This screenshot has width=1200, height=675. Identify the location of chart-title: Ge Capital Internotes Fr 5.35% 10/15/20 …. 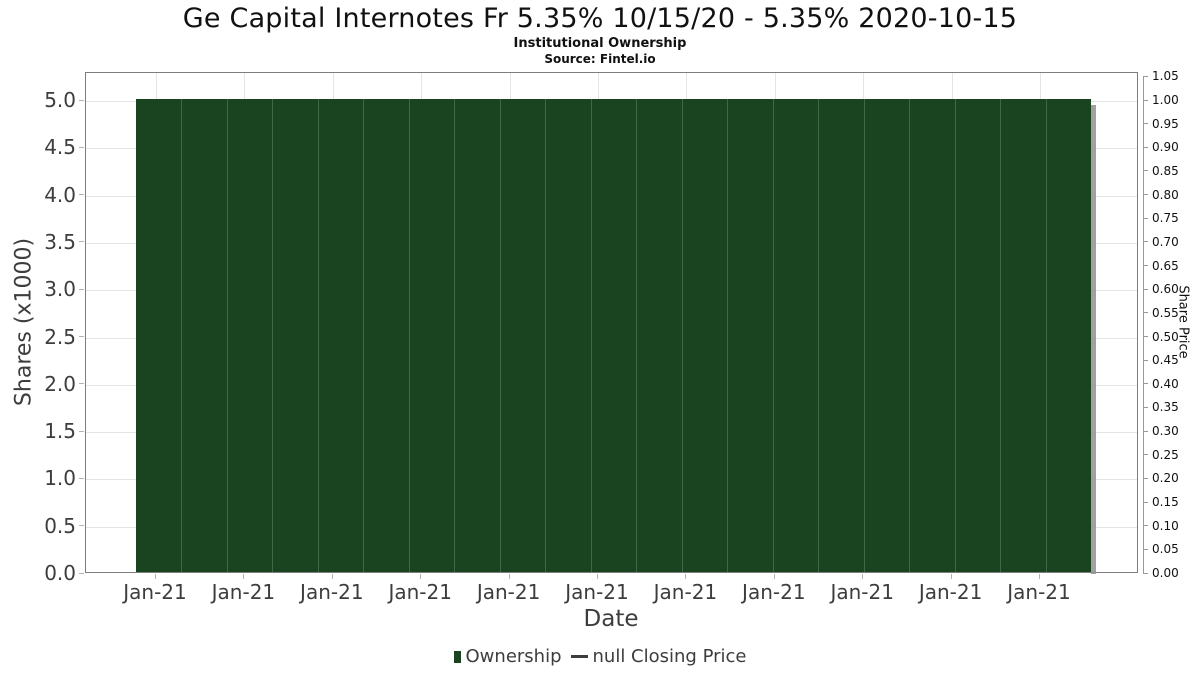
(600, 18).